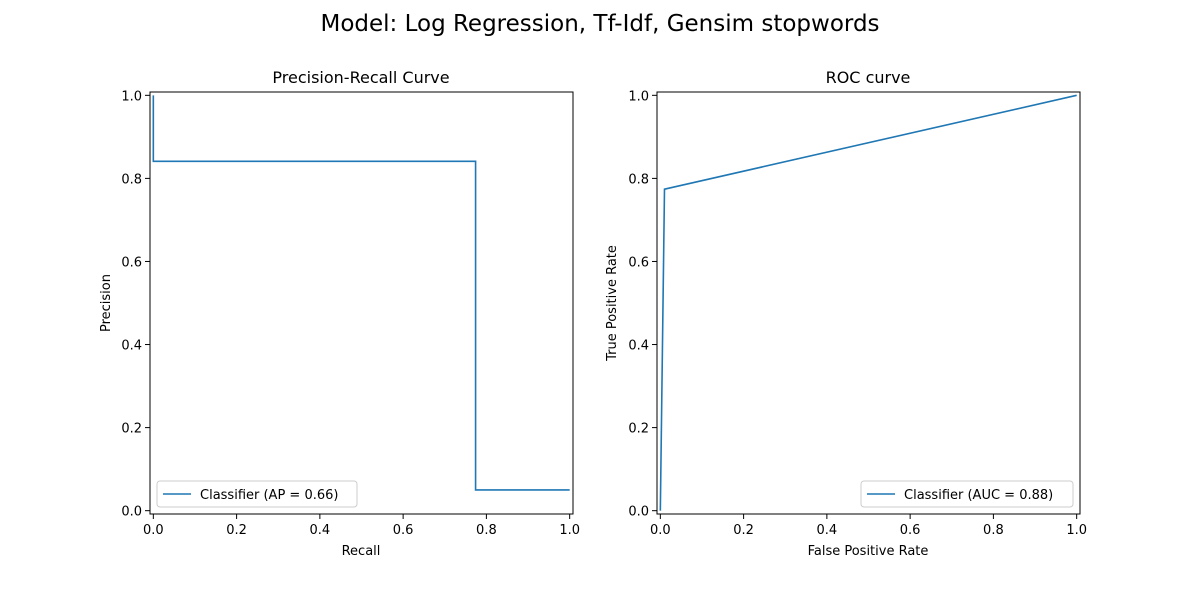 This screenshot has width=1200, height=600. I want to click on x-axis-label: Recall, so click(361, 551).